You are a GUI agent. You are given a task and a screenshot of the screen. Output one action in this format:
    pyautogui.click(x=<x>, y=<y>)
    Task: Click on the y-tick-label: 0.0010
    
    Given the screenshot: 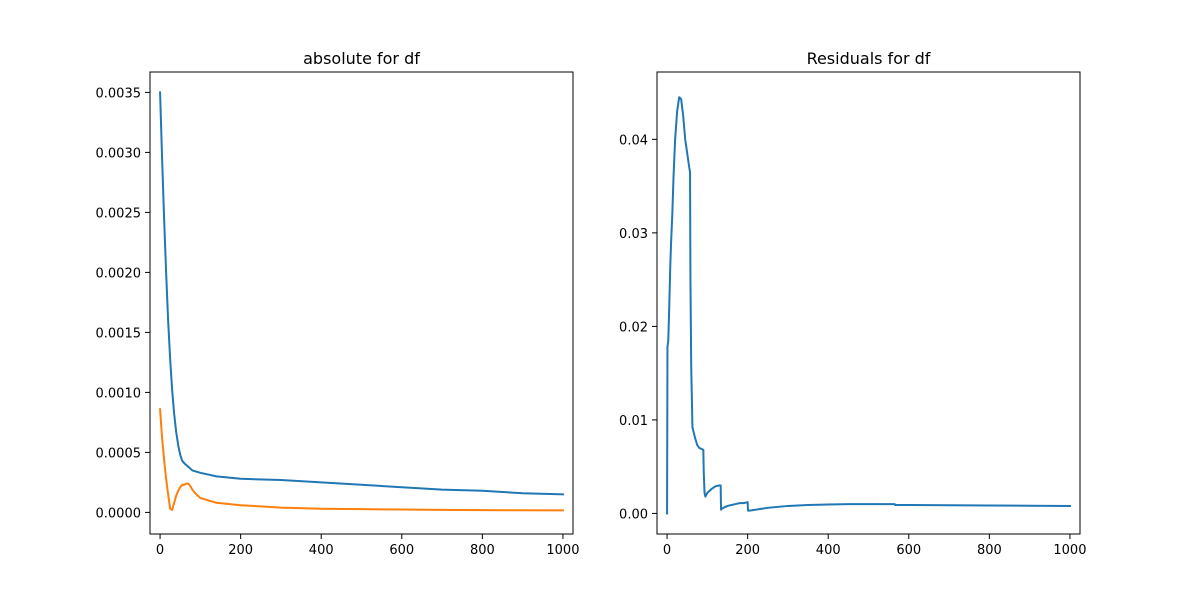 What is the action you would take?
    pyautogui.click(x=119, y=393)
    